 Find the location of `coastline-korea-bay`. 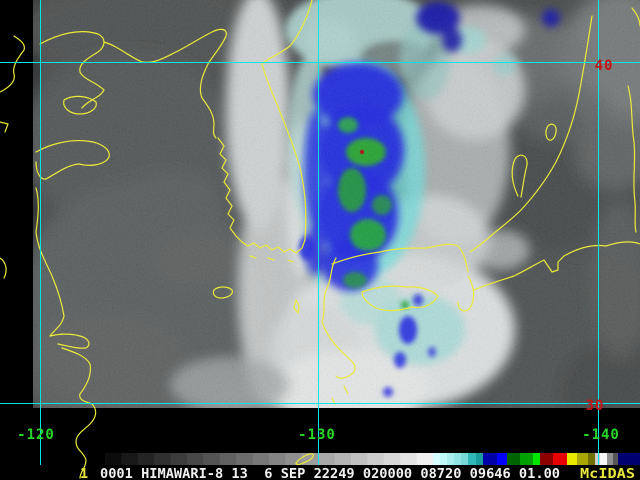

coastline-korea-bay is located at coordinates (165, 83).